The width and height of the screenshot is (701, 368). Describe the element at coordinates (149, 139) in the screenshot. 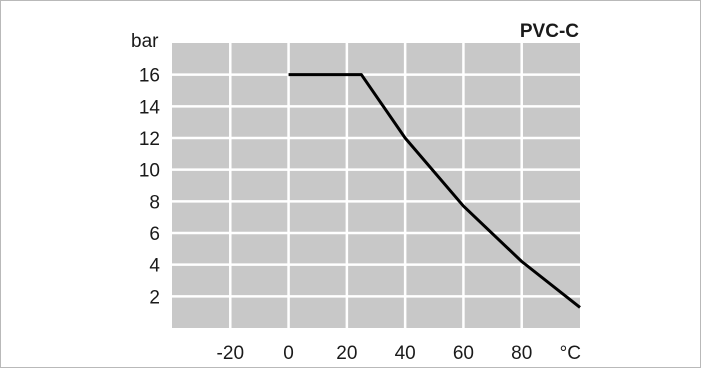

I see `y-tick-label: 12` at that location.